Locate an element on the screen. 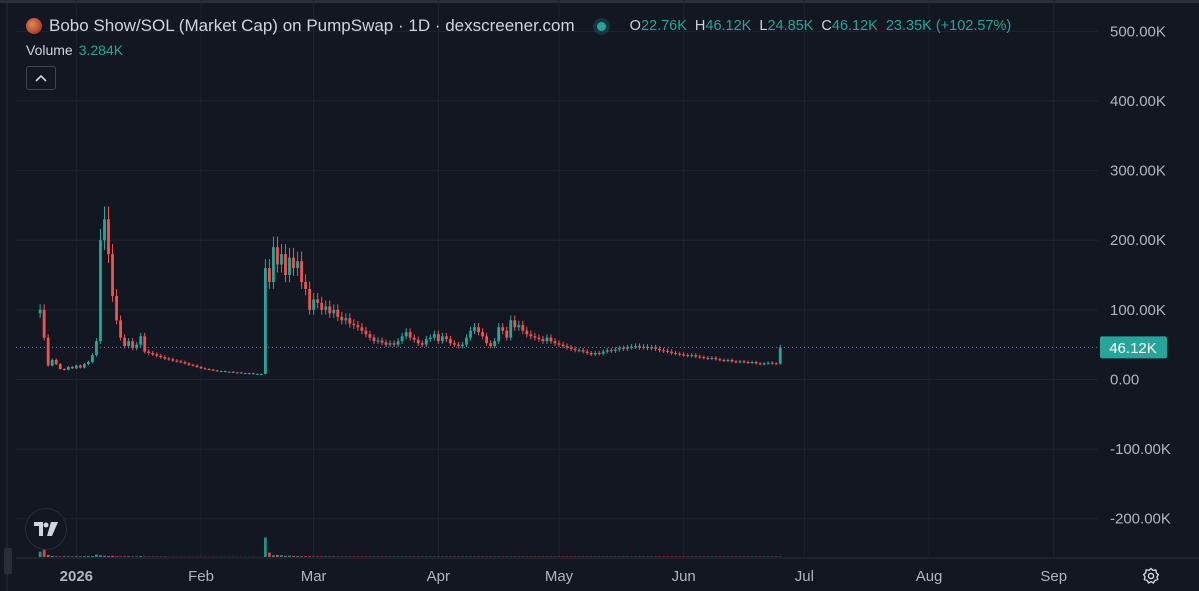 This screenshot has width=1199, height=591. tradingview-logo-icon is located at coordinates (46, 529).